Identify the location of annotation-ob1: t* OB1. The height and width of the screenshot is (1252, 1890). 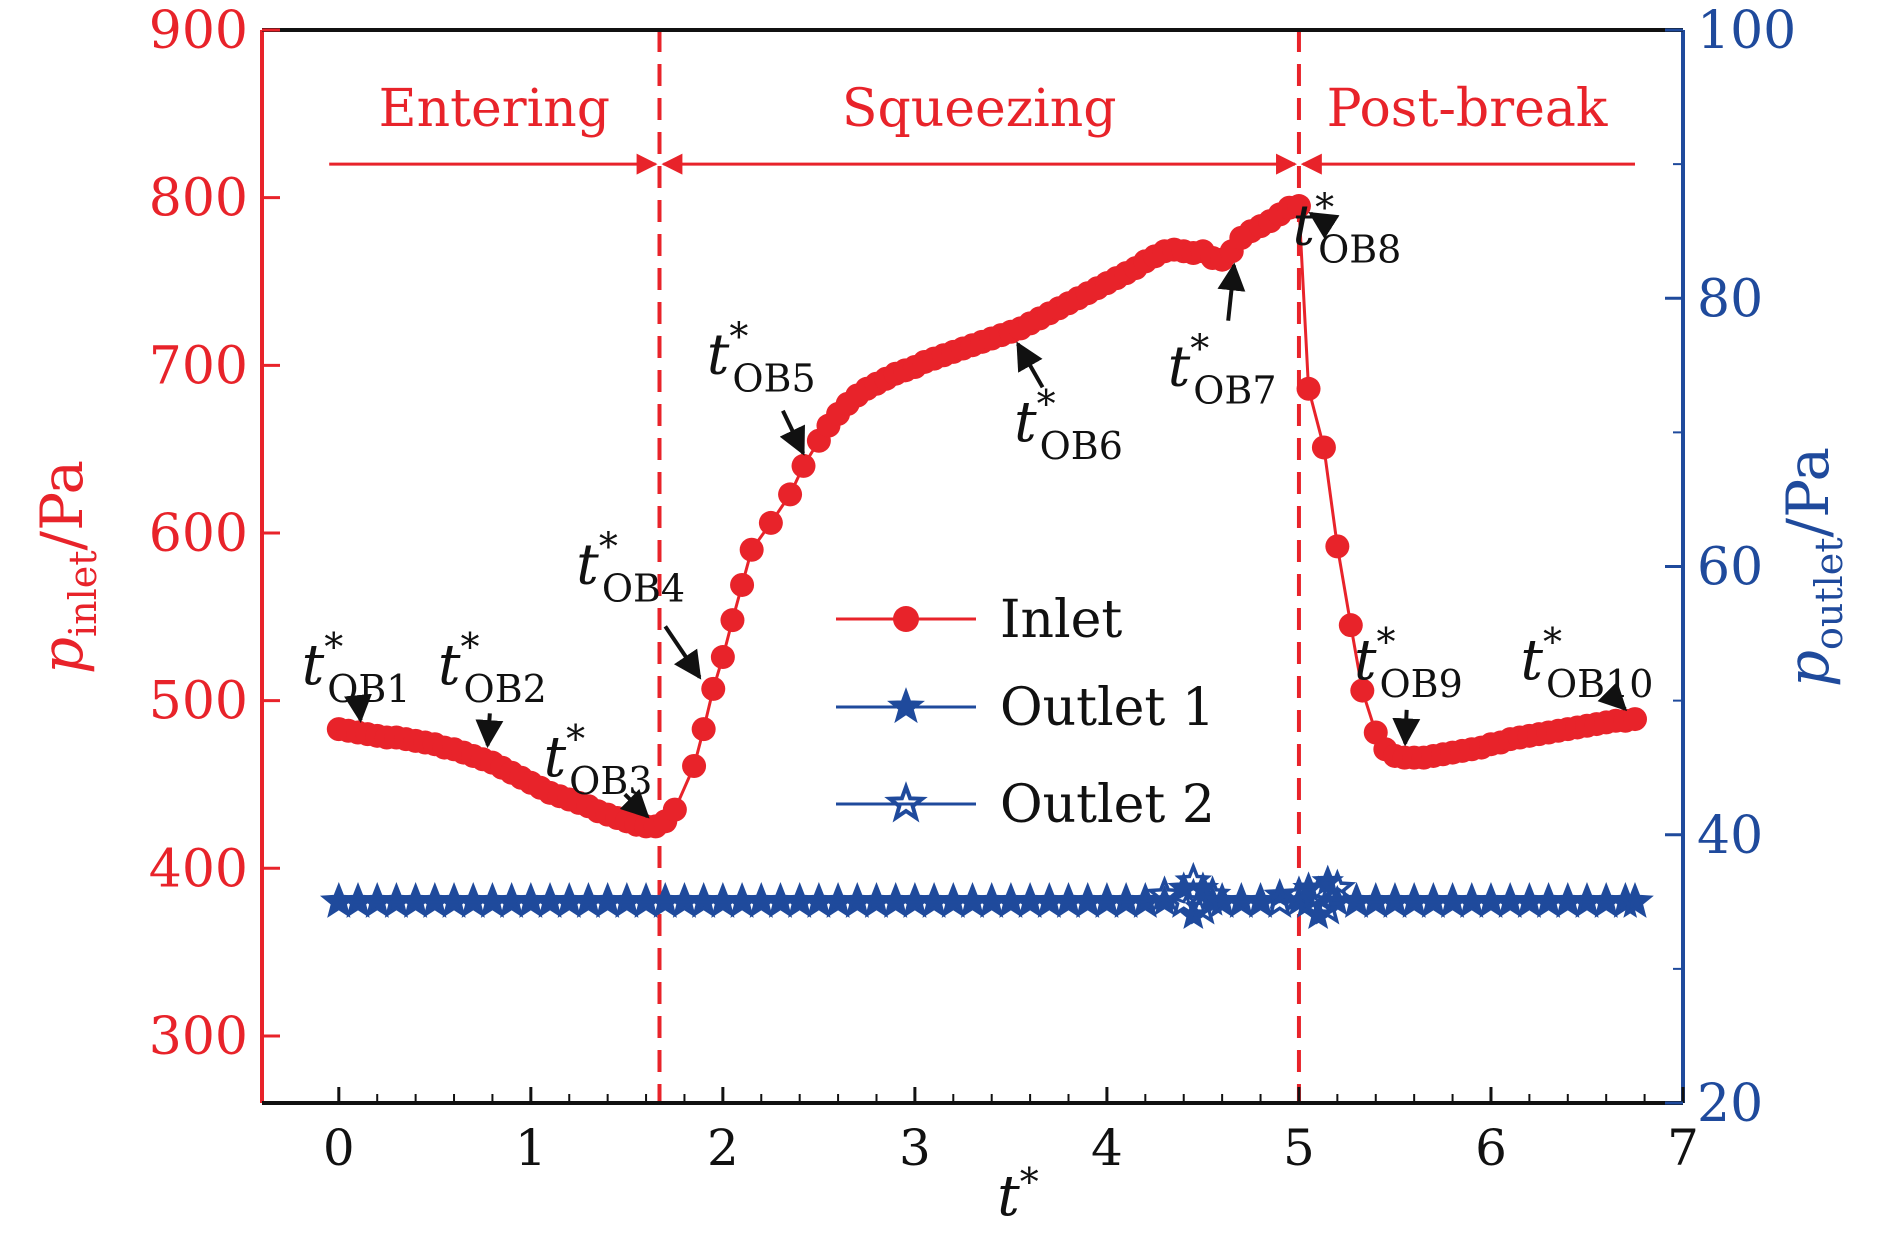
(356, 674).